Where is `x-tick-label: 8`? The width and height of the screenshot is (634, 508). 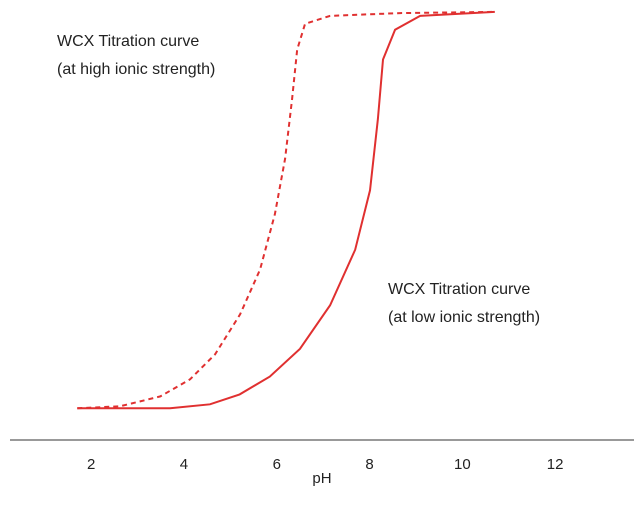 x-tick-label: 8 is located at coordinates (369, 464).